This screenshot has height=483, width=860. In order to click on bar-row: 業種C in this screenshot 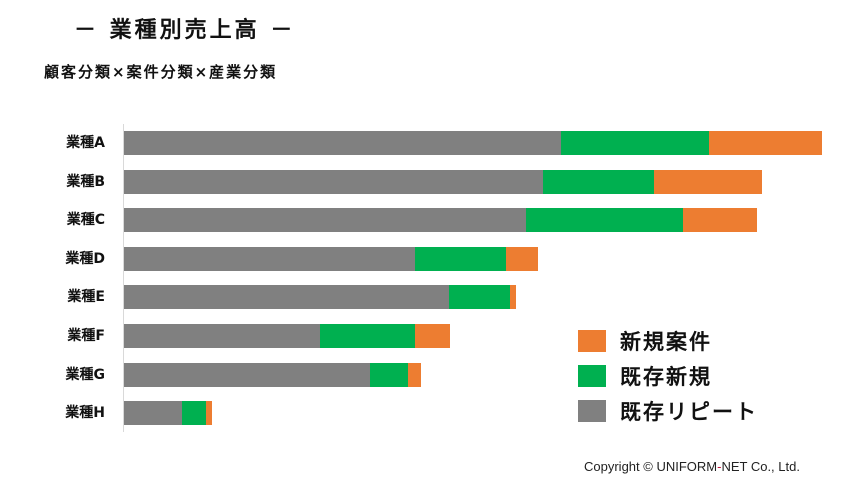, I will do `click(430, 220)`.